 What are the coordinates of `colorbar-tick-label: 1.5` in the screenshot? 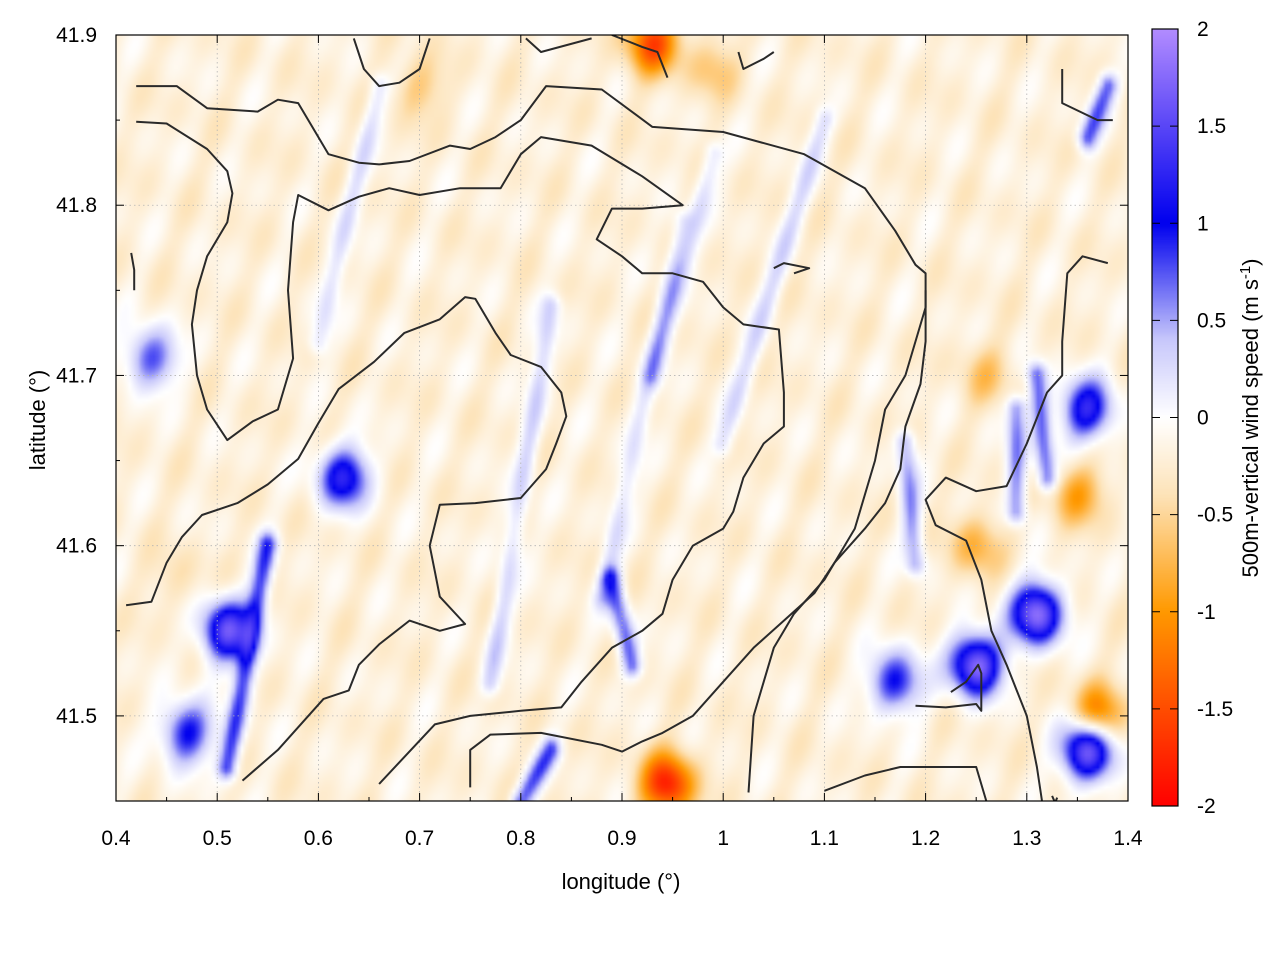 It's located at (1211, 126).